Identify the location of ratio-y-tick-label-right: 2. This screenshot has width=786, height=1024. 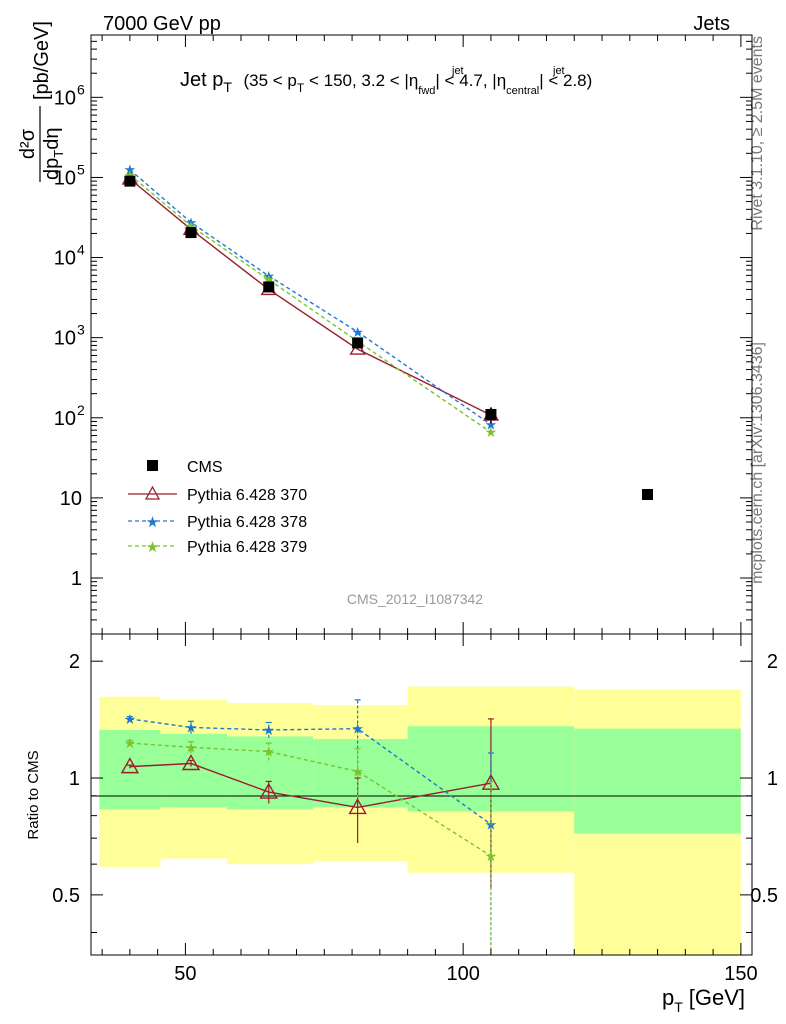
(772, 662).